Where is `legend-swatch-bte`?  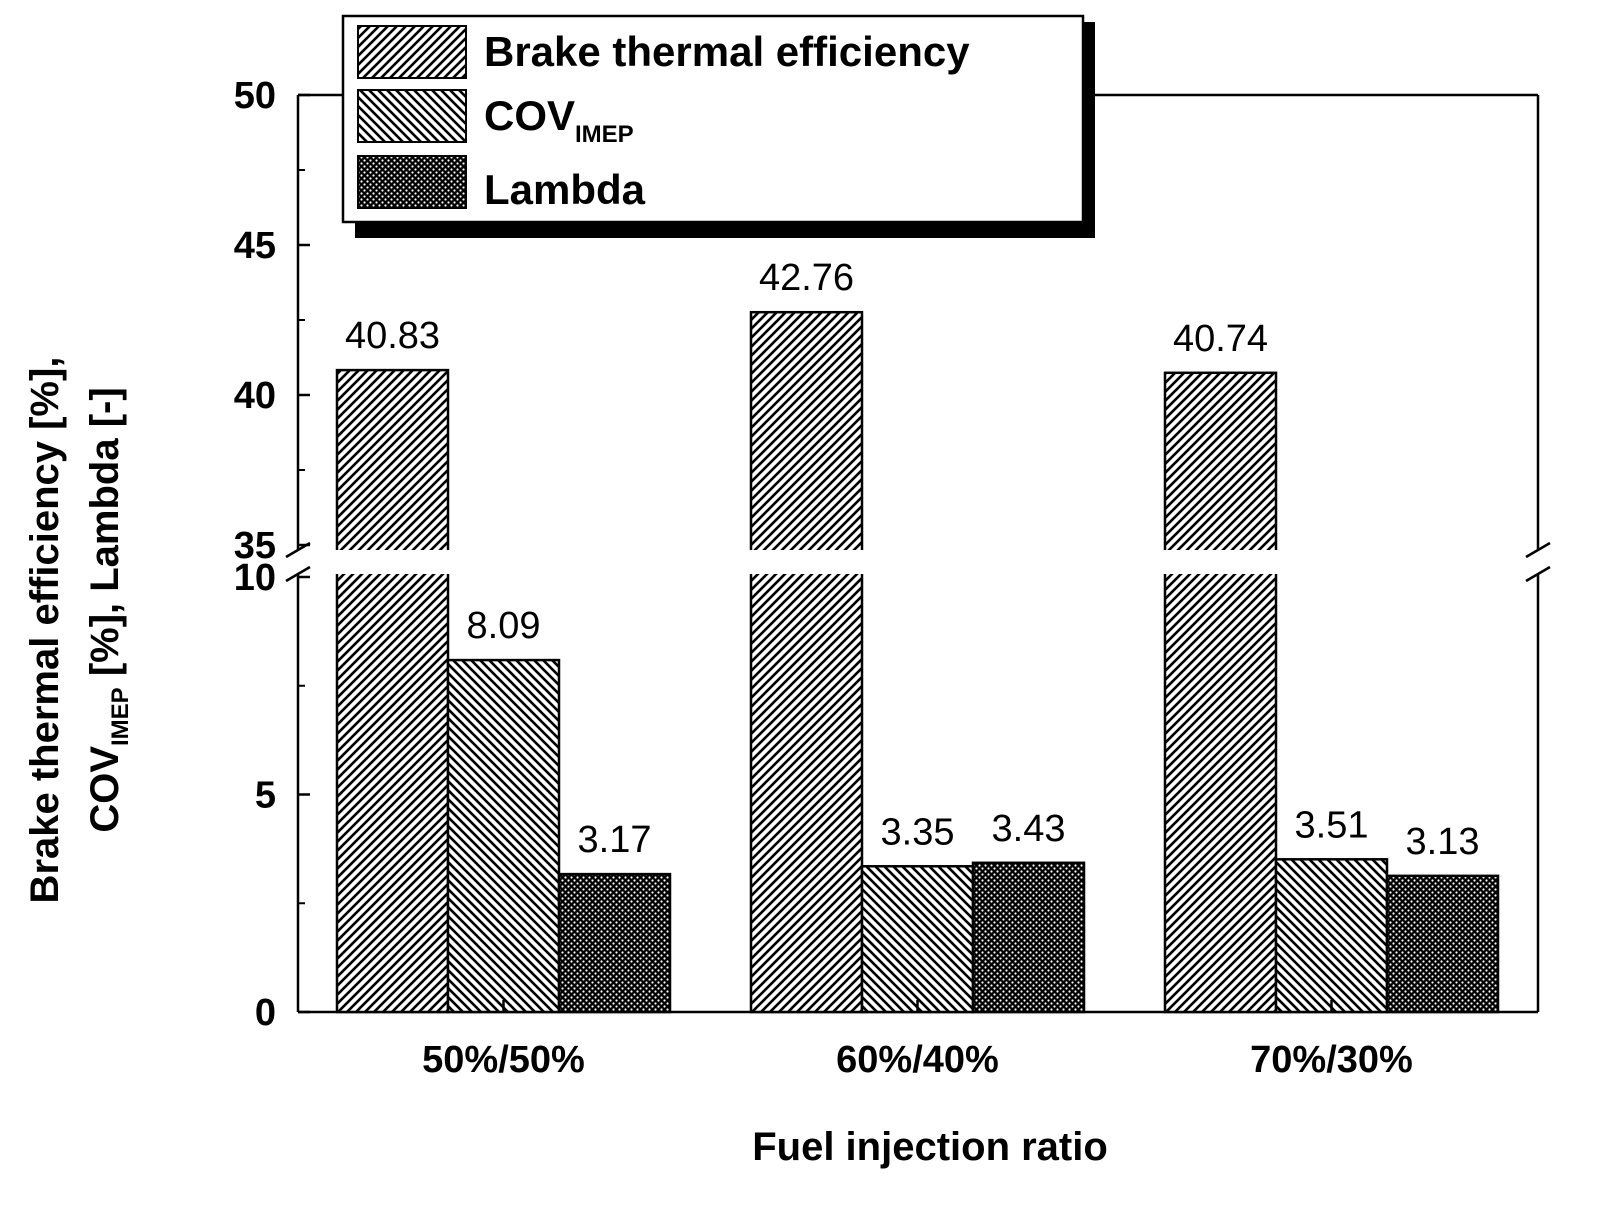 legend-swatch-bte is located at coordinates (412, 52).